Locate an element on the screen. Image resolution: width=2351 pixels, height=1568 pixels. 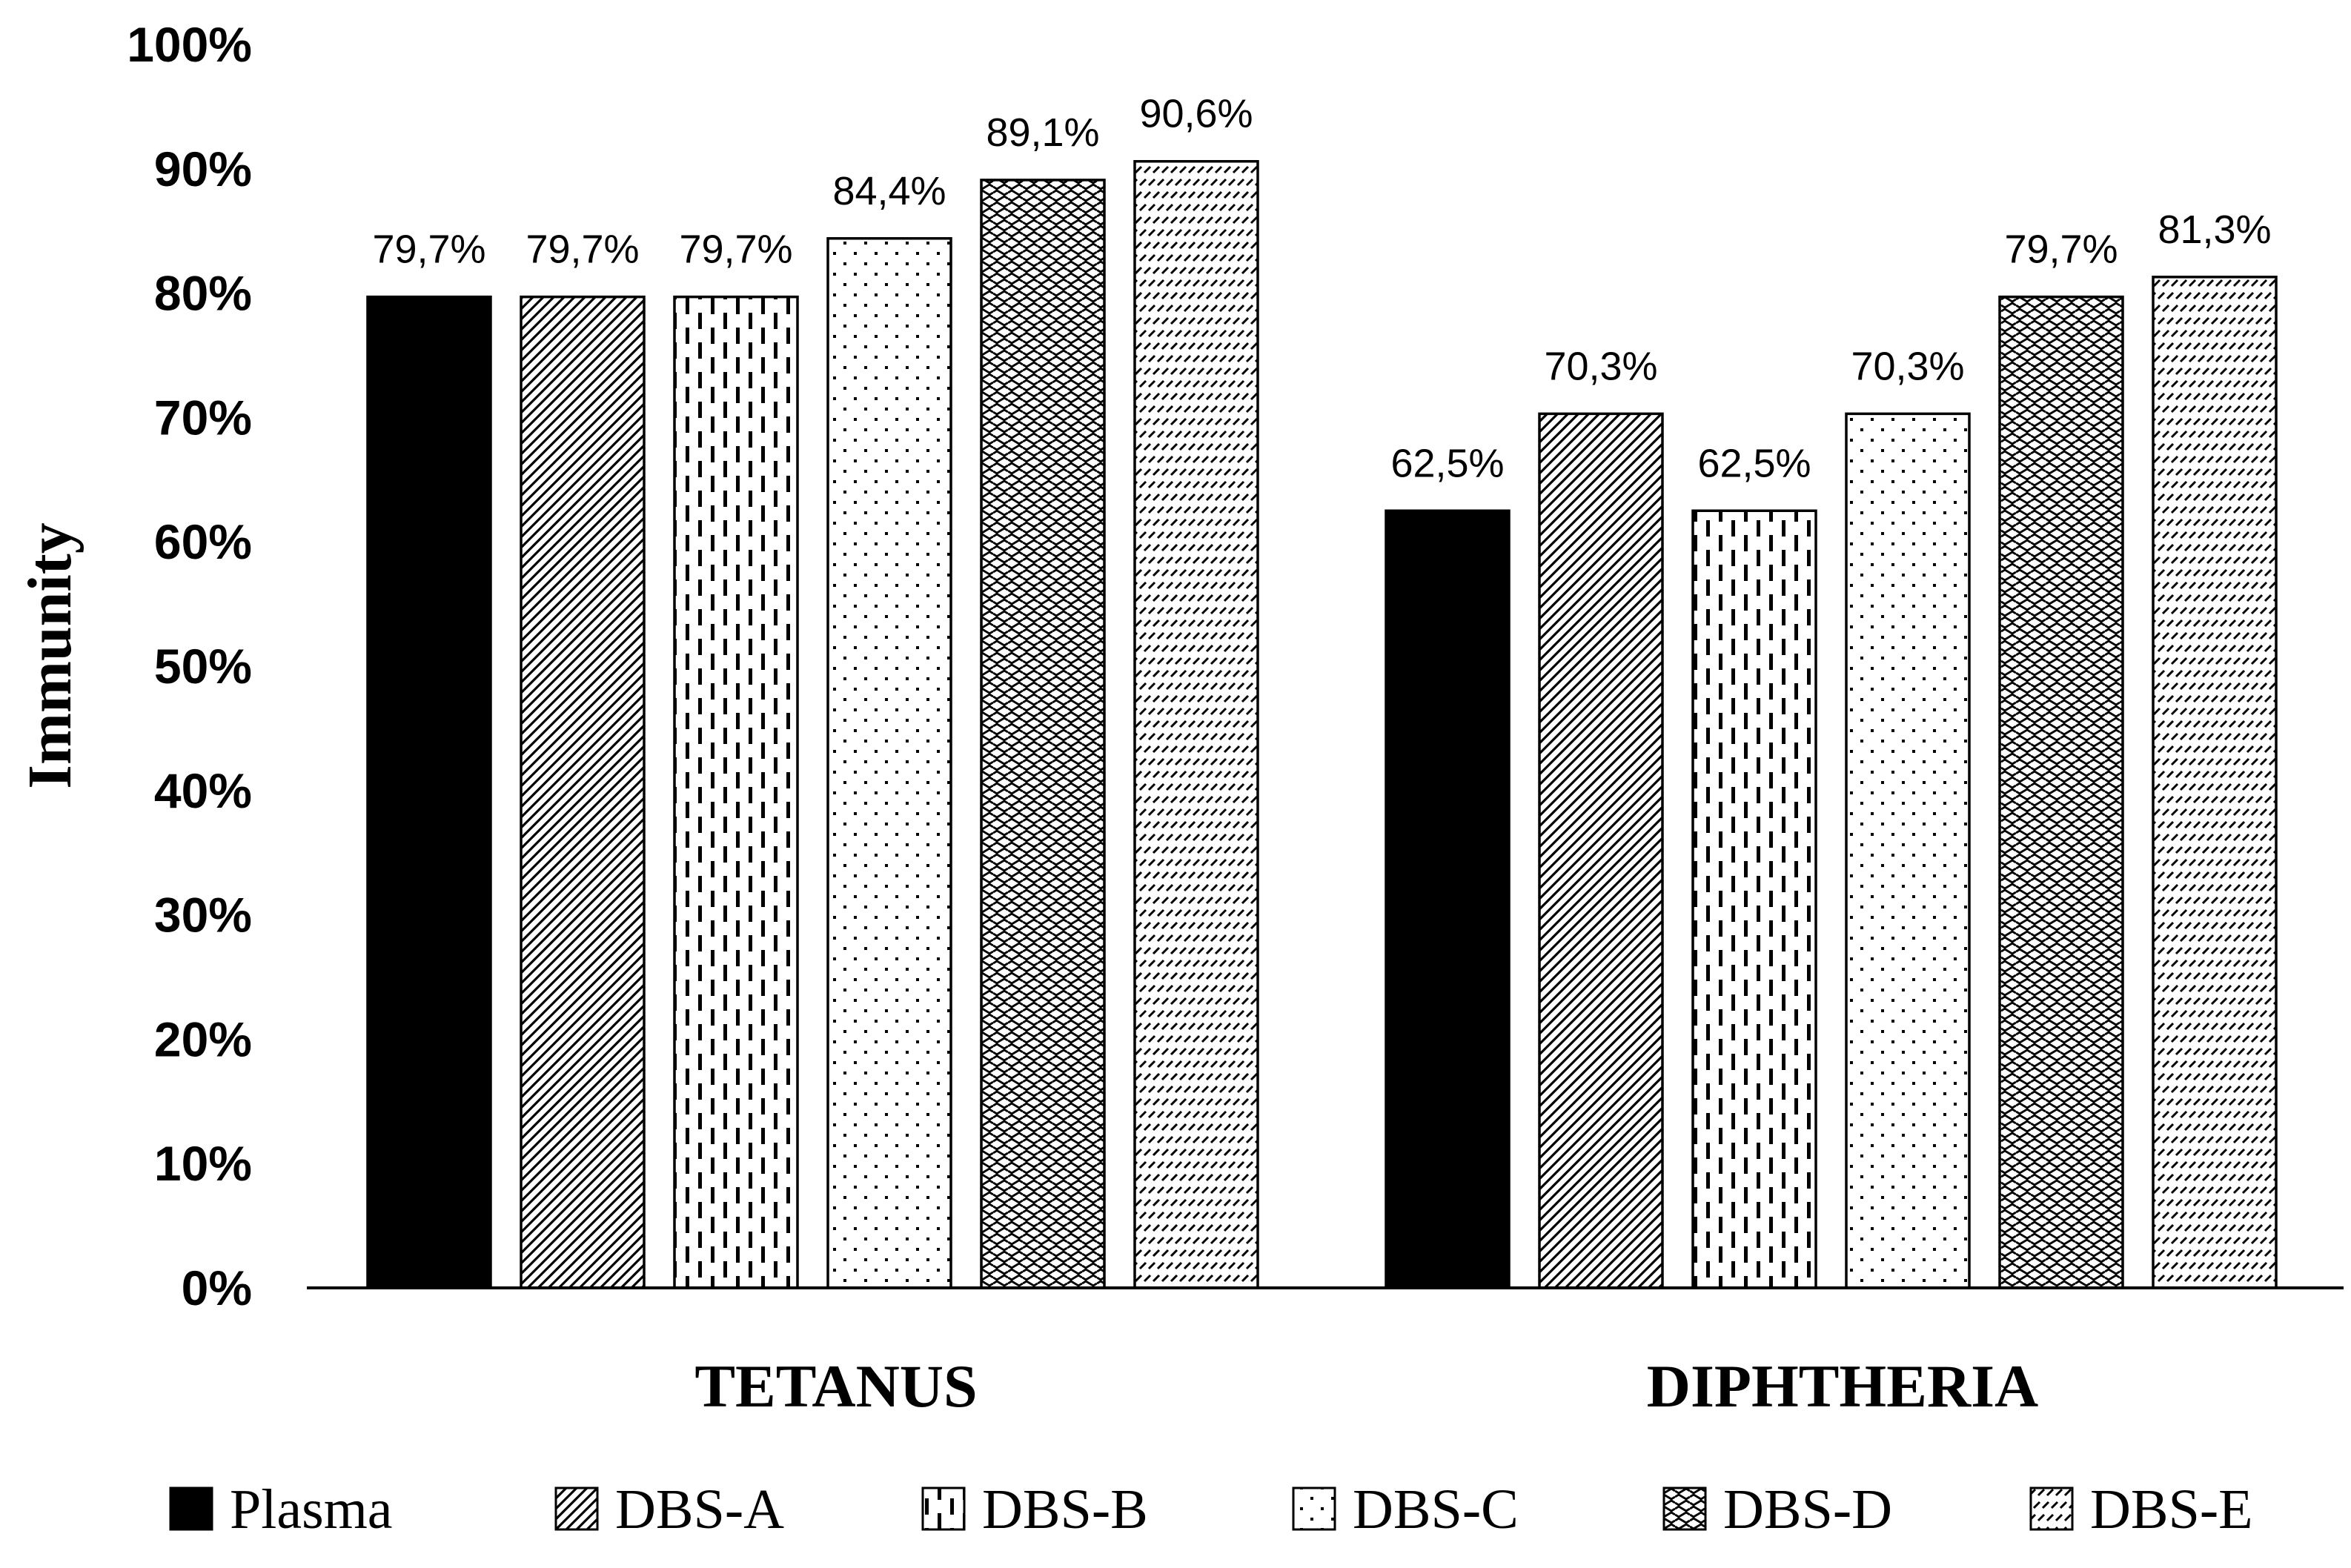
legend-item-dbs-e: DBS-E is located at coordinates (2141, 1509).